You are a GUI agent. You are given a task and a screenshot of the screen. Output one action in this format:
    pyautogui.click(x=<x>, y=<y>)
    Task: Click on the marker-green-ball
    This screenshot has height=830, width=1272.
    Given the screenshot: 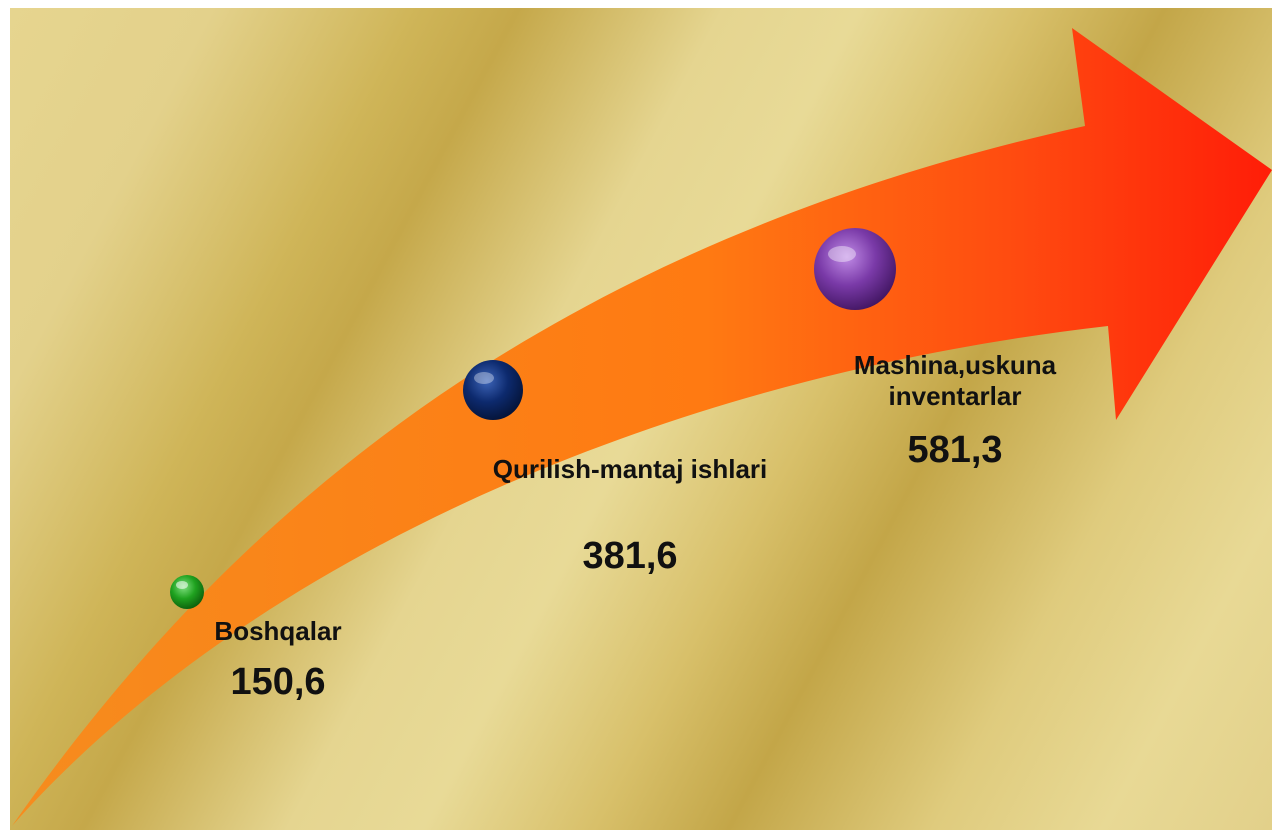 What is the action you would take?
    pyautogui.click(x=187, y=592)
    